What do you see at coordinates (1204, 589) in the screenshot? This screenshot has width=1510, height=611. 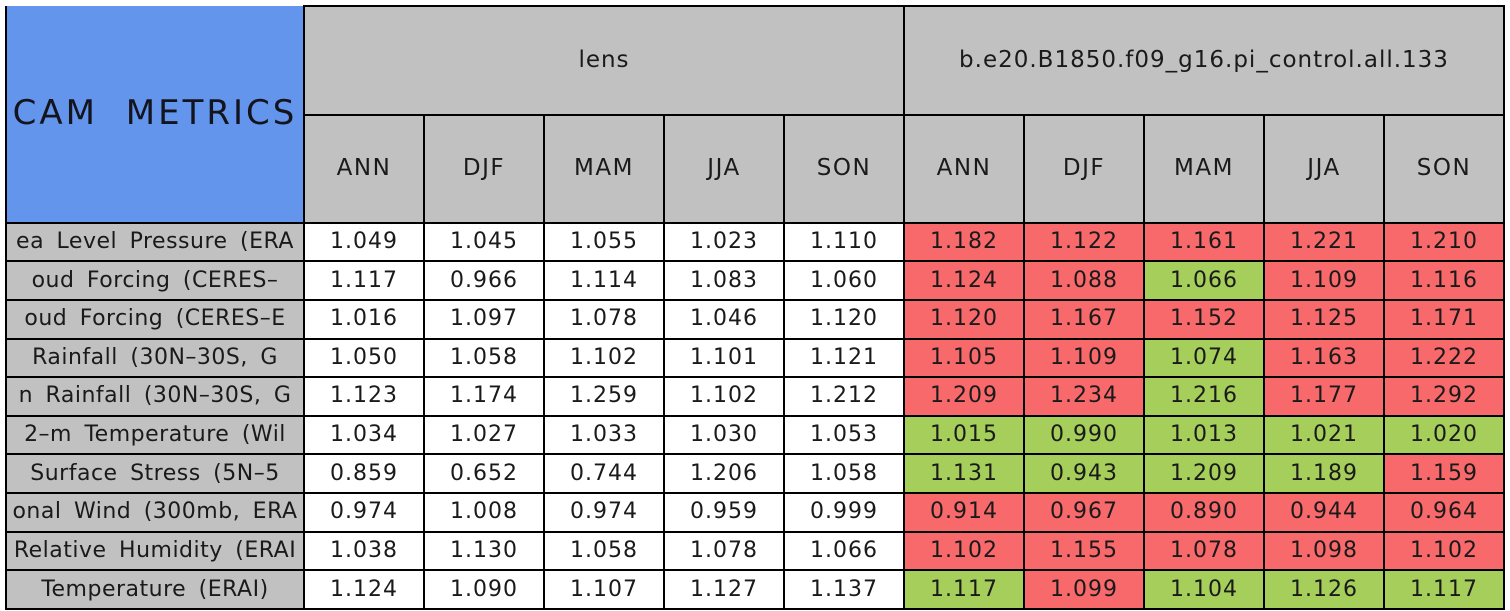 I see `control-value-cell: 1.104` at bounding box center [1204, 589].